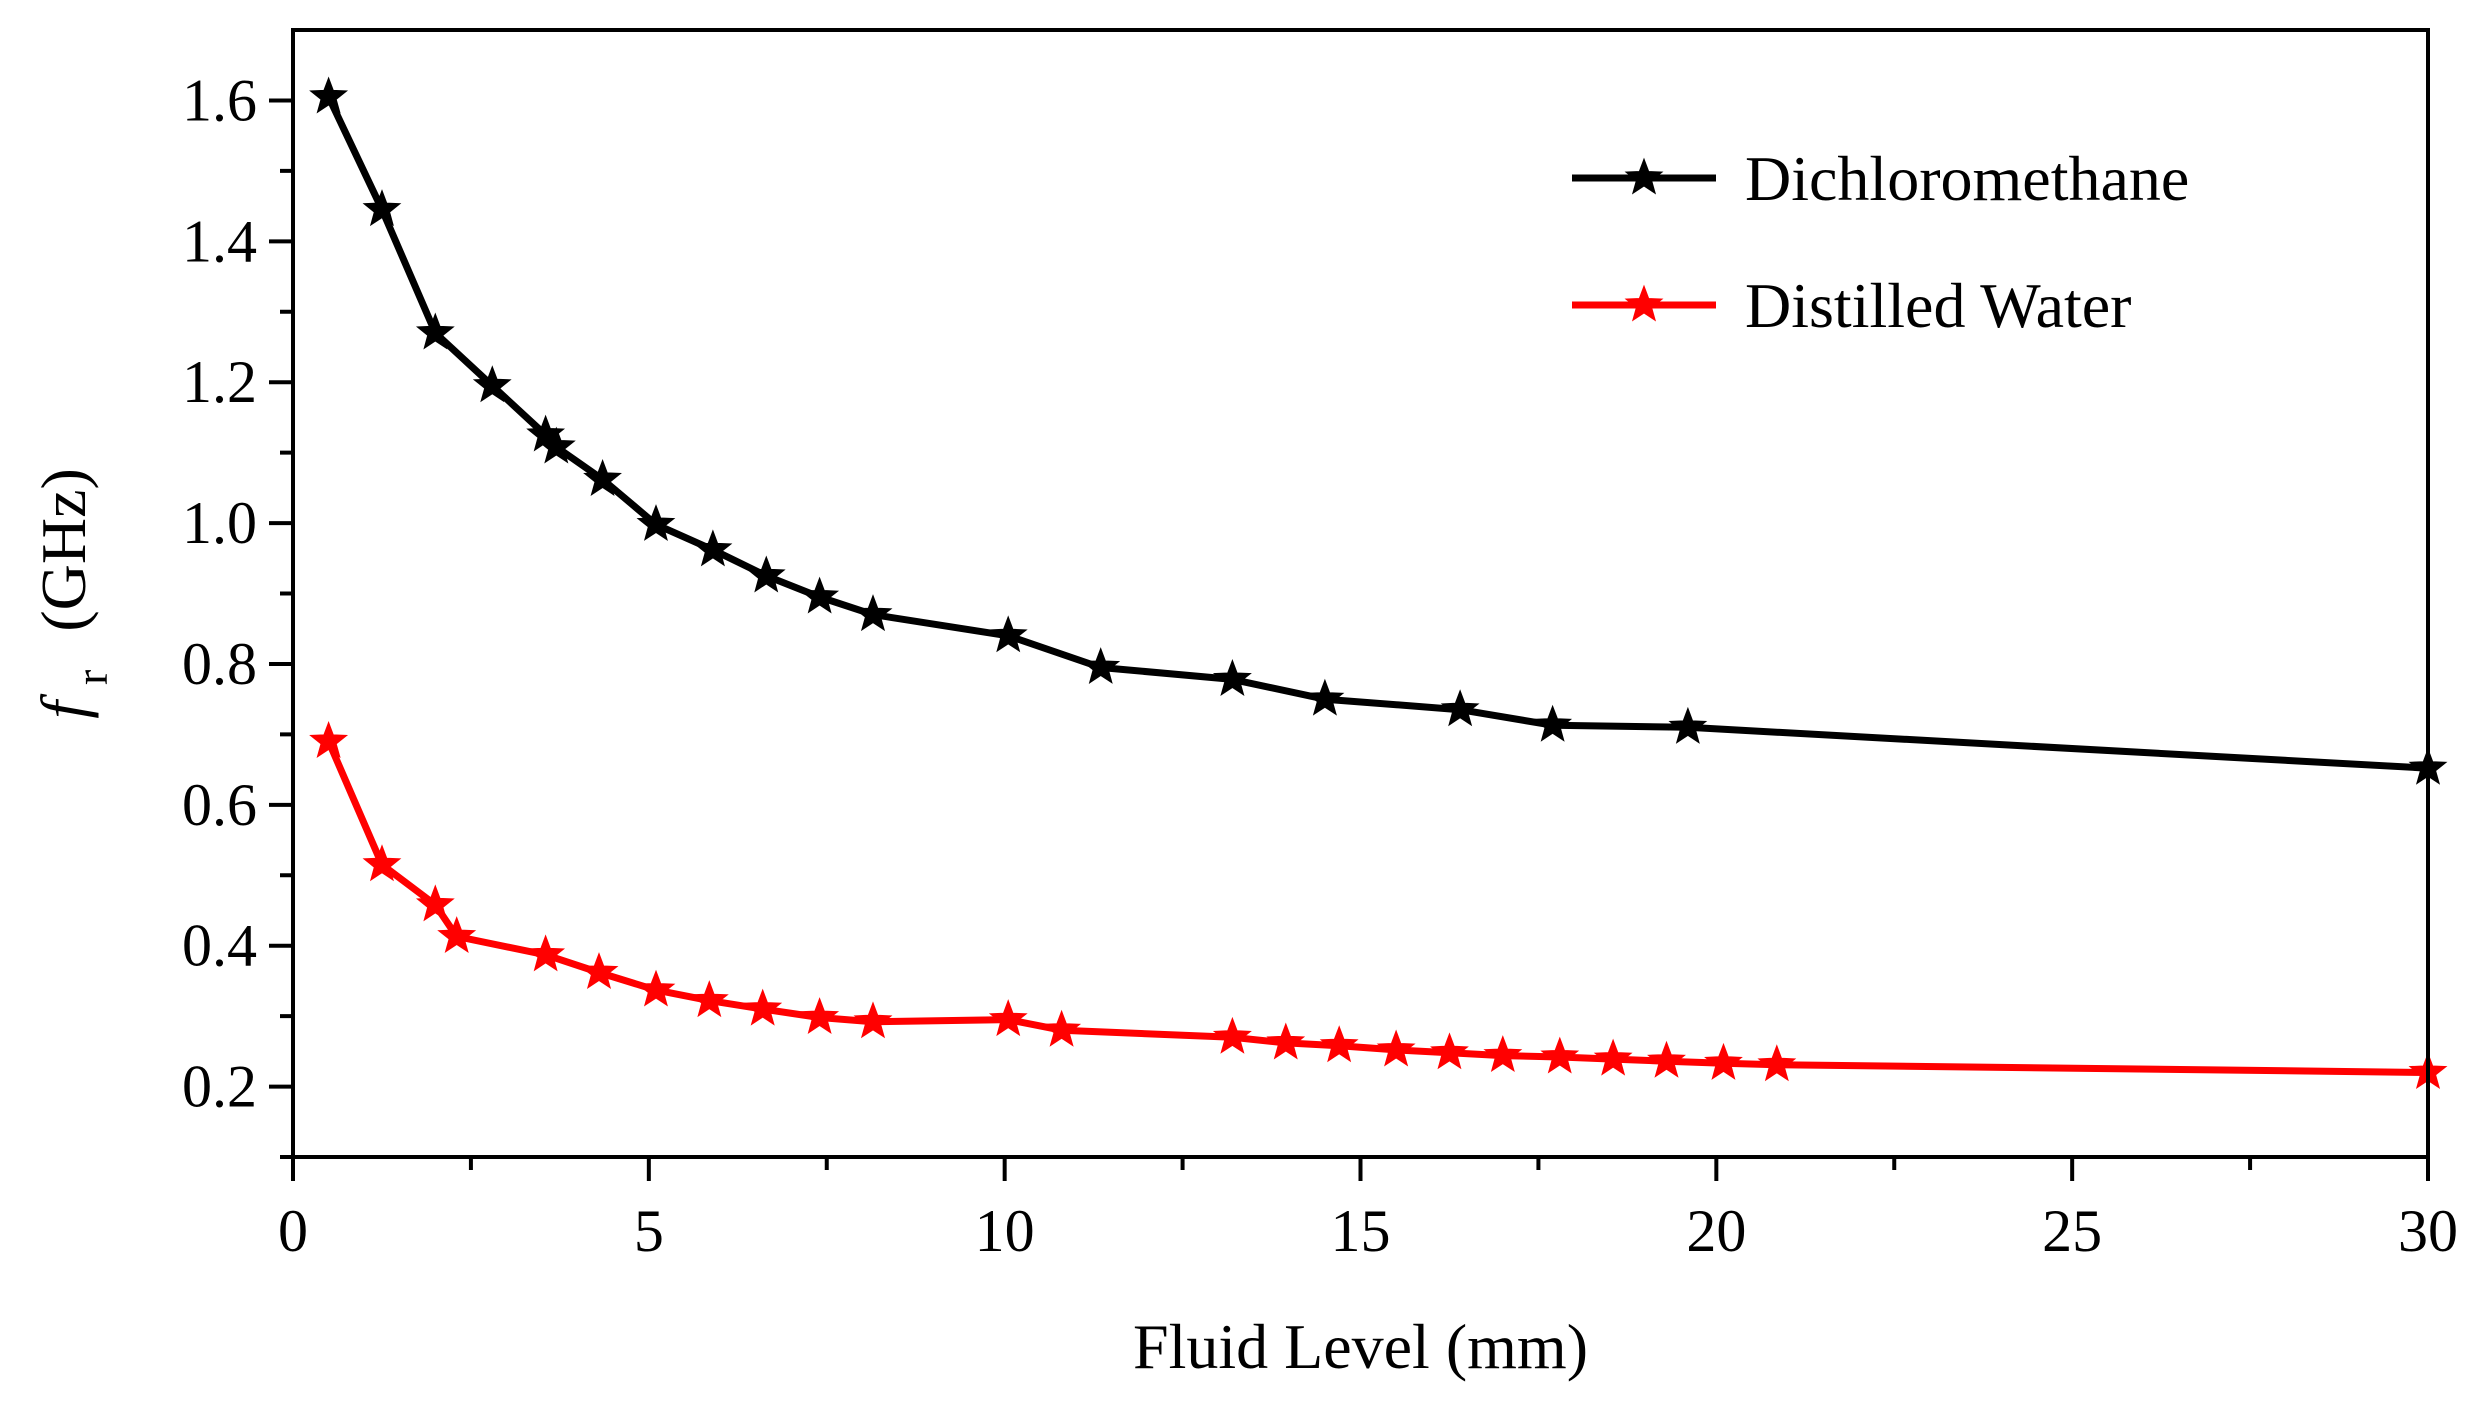  What do you see at coordinates (219, 241) in the screenshot?
I see `y-tick-label: 1.4` at bounding box center [219, 241].